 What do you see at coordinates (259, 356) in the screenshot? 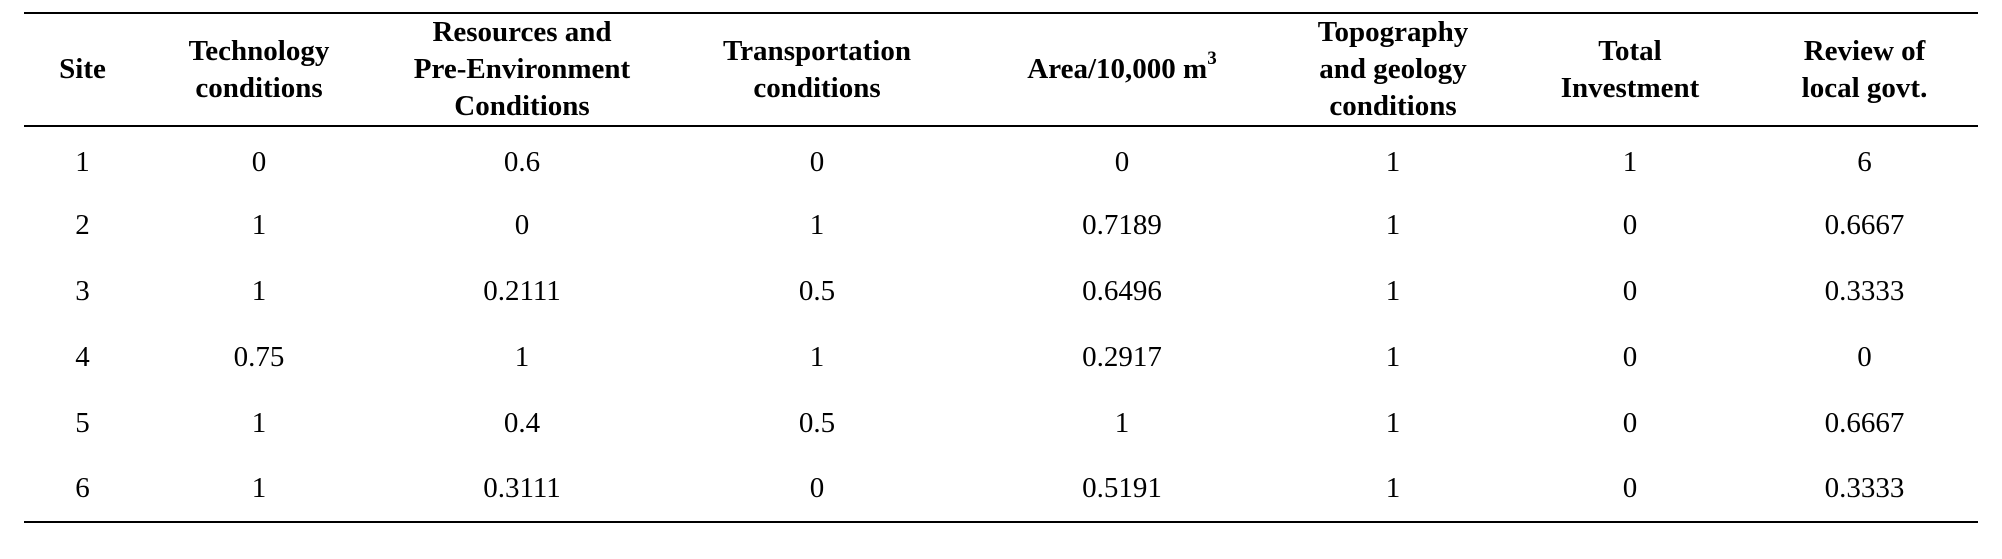
I see `table-cell: 0.75` at bounding box center [259, 356].